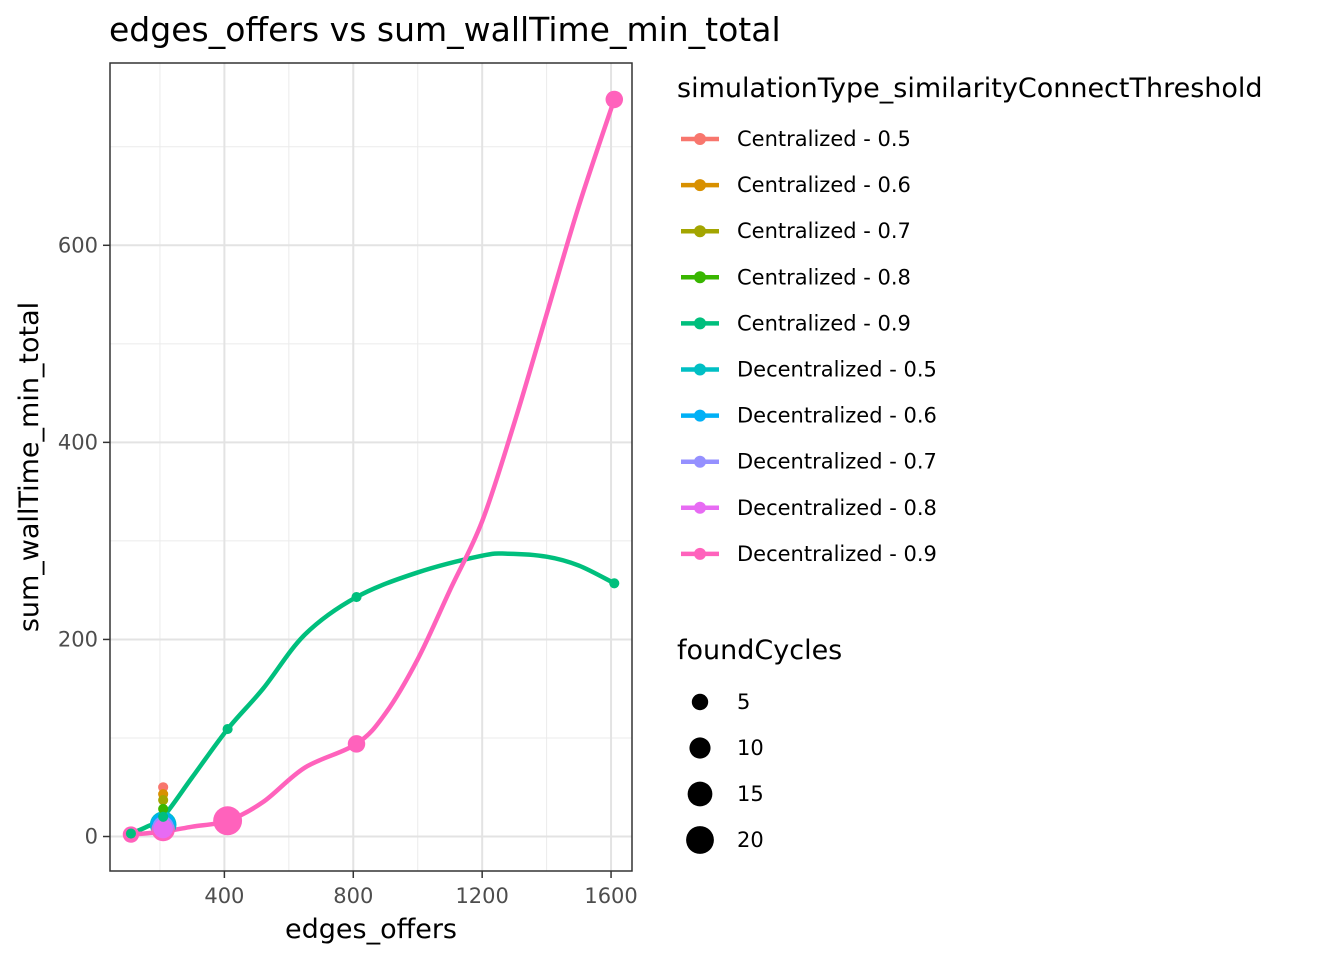 Image resolution: width=1344 pixels, height=960 pixels. Describe the element at coordinates (824, 231) in the screenshot. I see `color-legend-label: Centralized - 0.7` at that location.